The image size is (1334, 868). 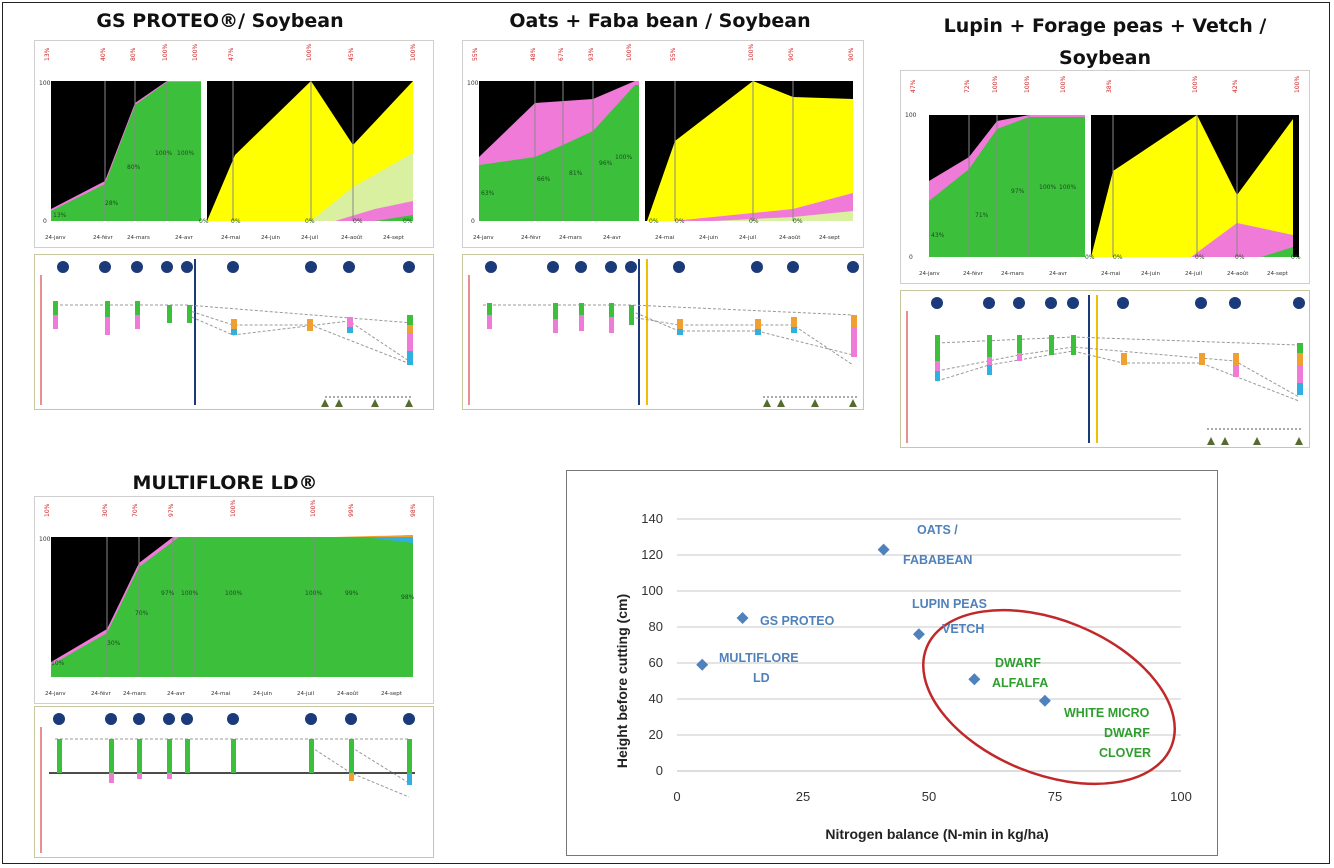 What do you see at coordinates (352, 593) in the screenshot?
I see `multiflore-pct-label: 99%` at bounding box center [352, 593].